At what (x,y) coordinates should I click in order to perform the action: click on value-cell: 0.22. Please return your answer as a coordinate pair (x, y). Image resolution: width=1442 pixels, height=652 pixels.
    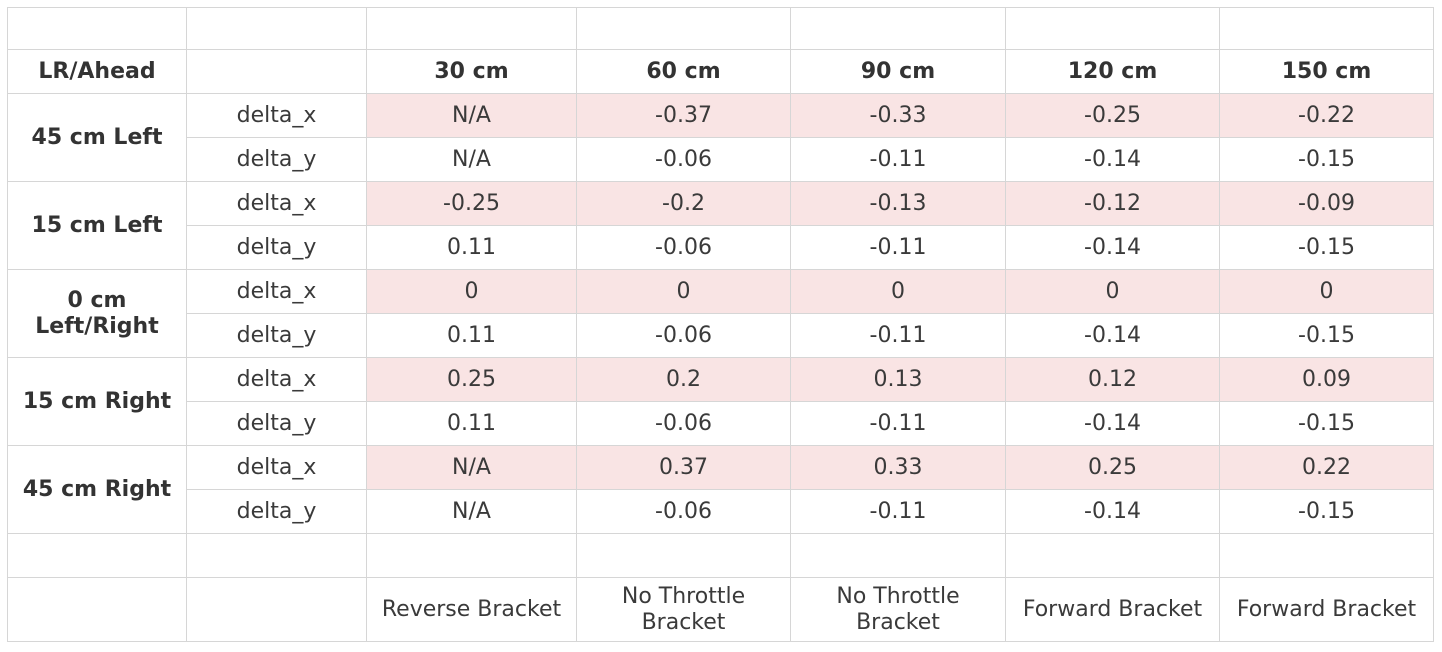
    Looking at the image, I should click on (1326, 467).